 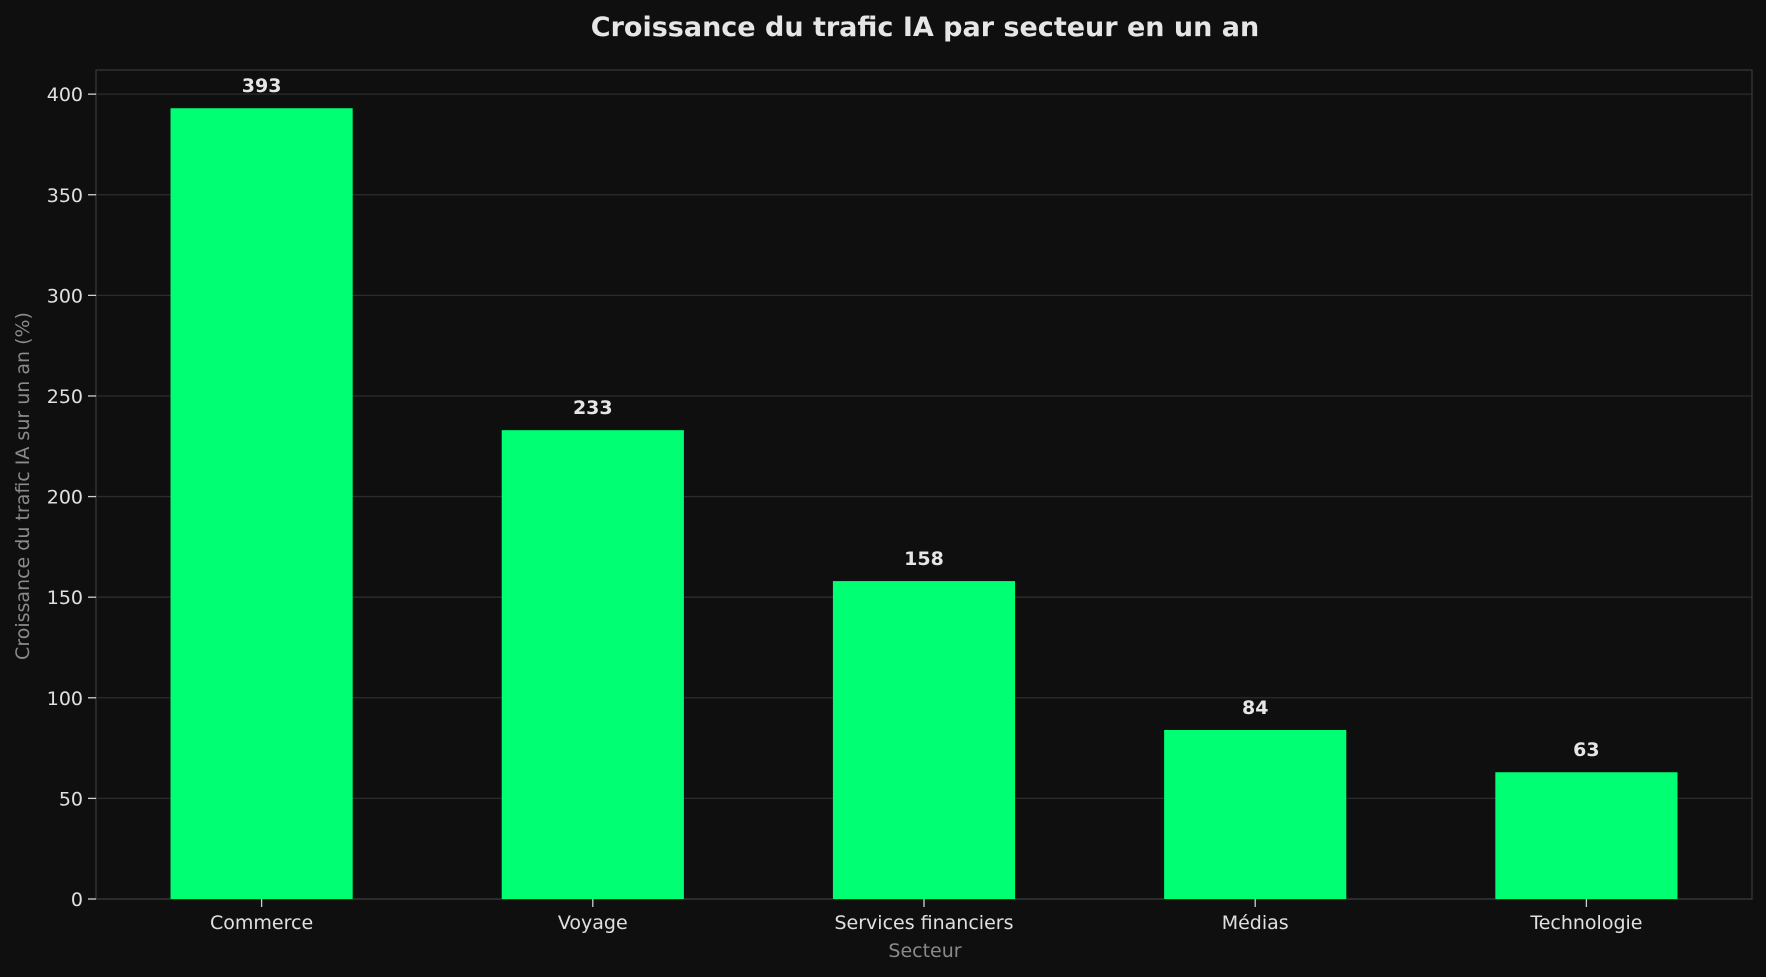 I want to click on x-tick-label: Médias, so click(x=1255, y=923).